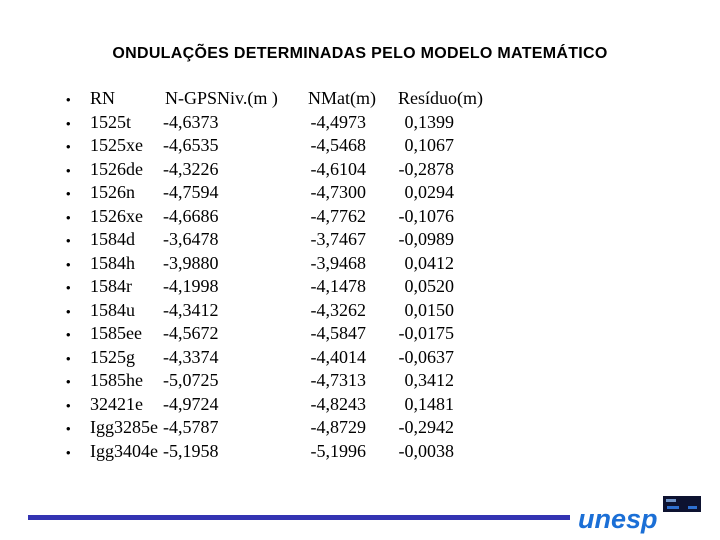  Describe the element at coordinates (338, 168) in the screenshot. I see `nmat-cell: -4,6104` at that location.